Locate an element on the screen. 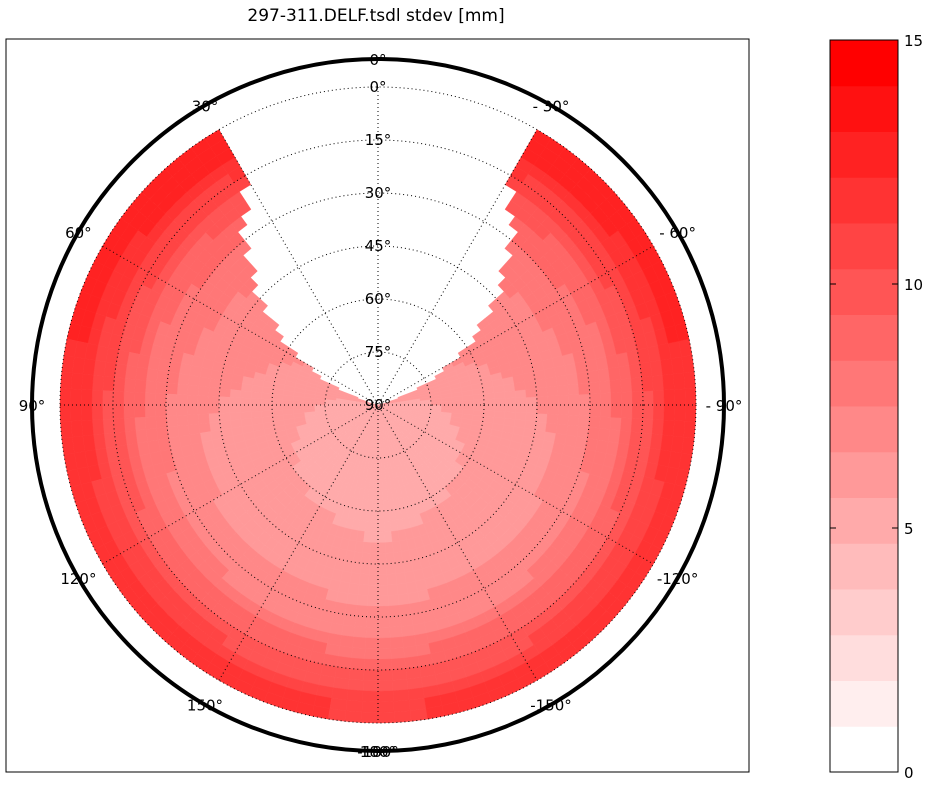  radial-tick-label: 45° is located at coordinates (378, 246).